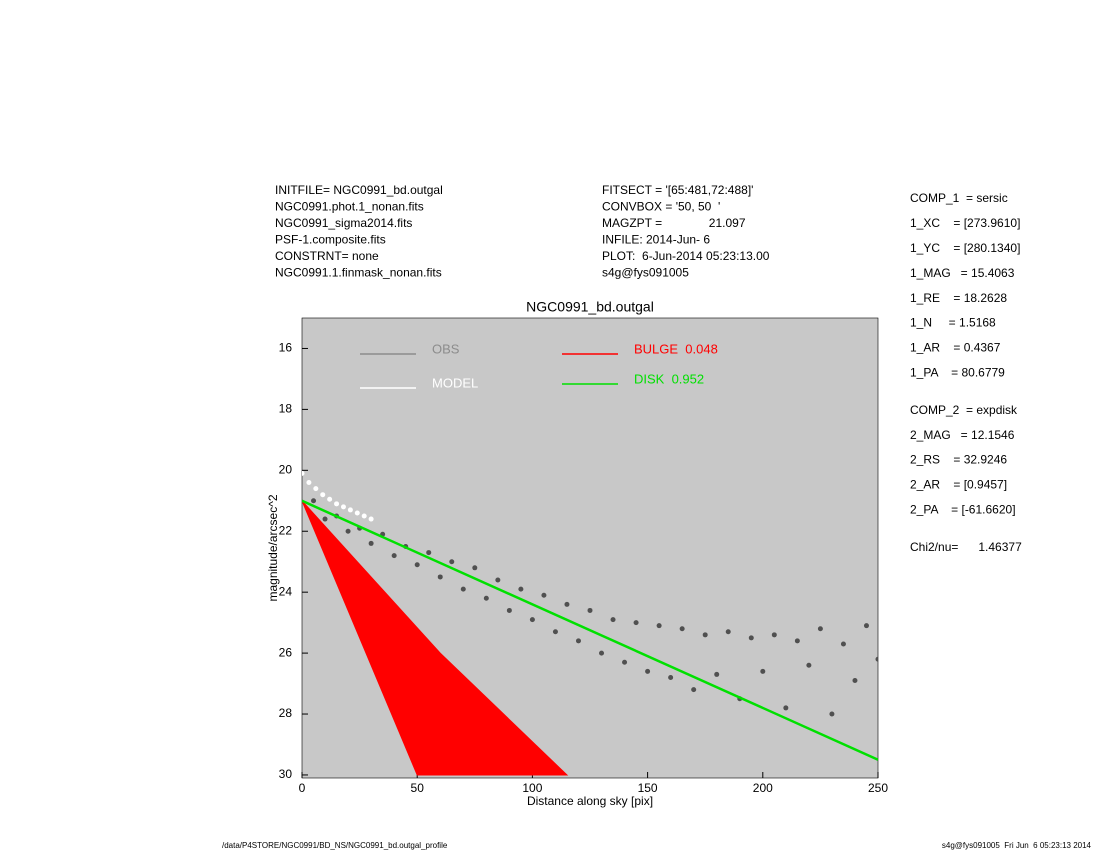  What do you see at coordinates (962, 273) in the screenshot?
I see `parameter: 1_MAG = 15.4063` at bounding box center [962, 273].